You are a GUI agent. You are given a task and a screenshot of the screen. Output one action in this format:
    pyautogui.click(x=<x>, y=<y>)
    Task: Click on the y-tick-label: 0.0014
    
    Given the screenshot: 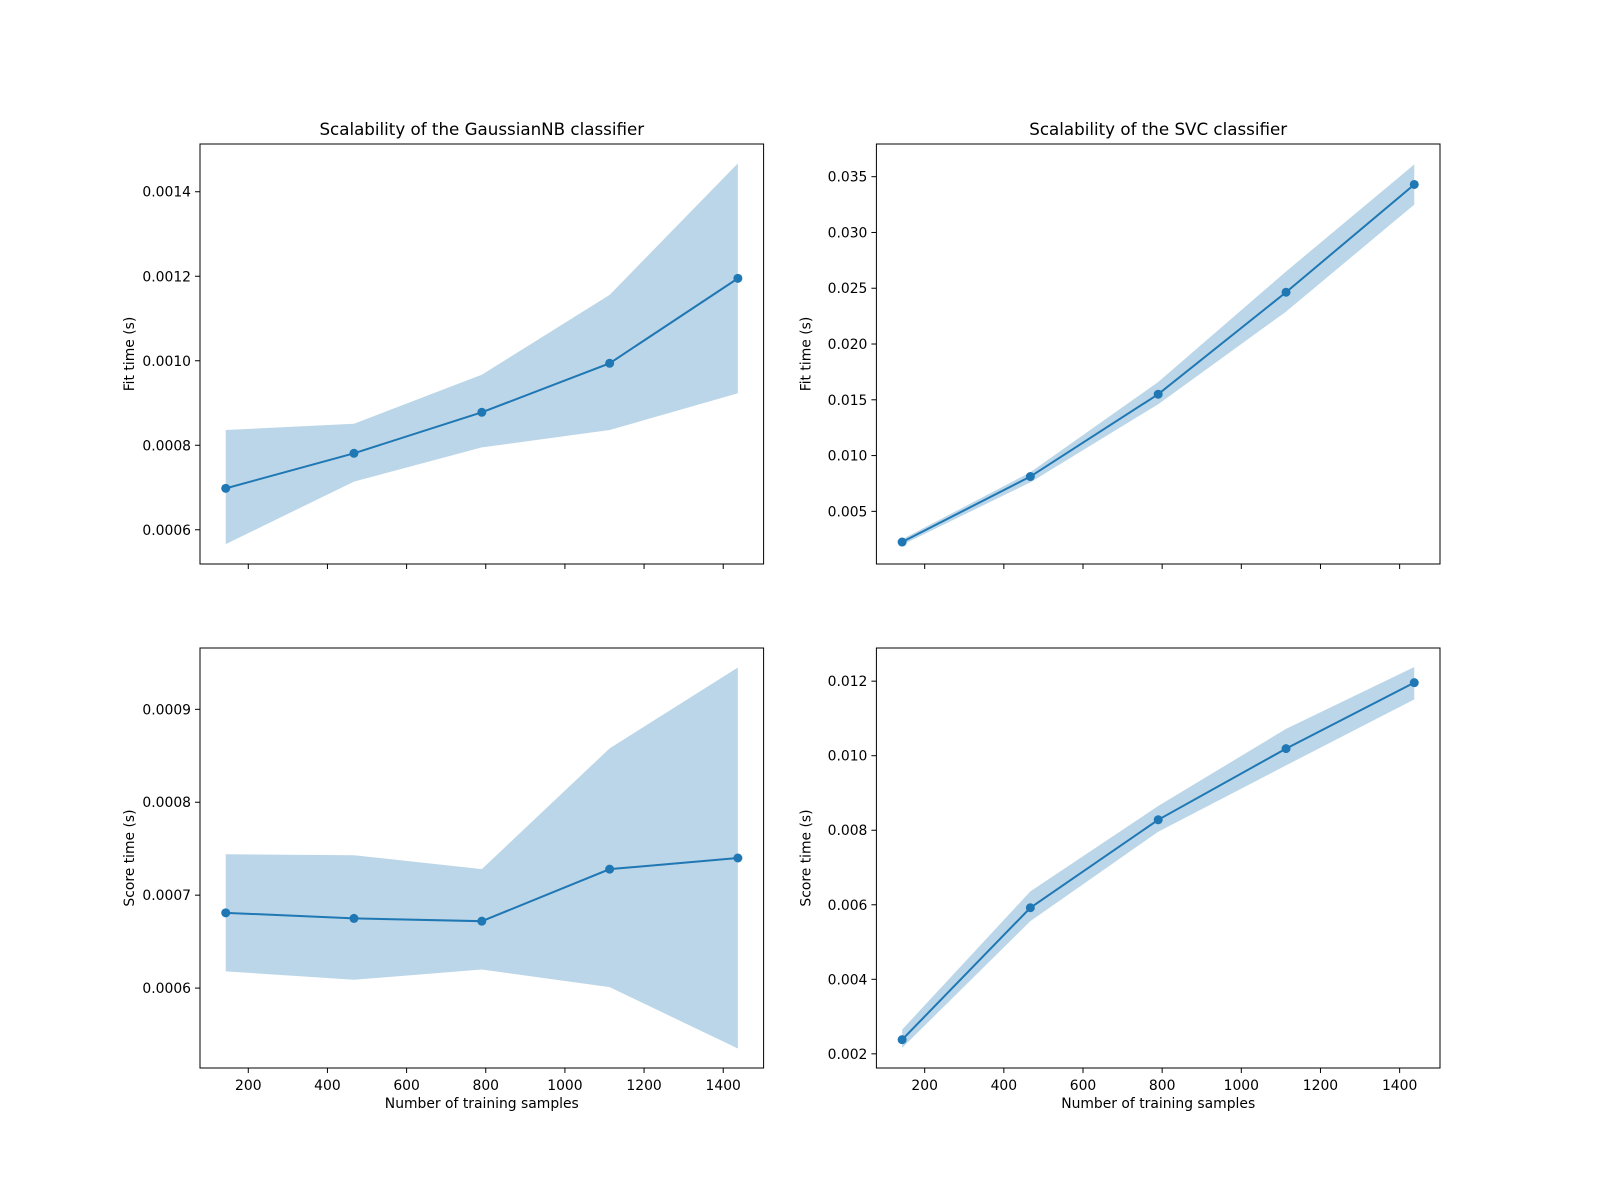 What is the action you would take?
    pyautogui.click(x=166, y=193)
    